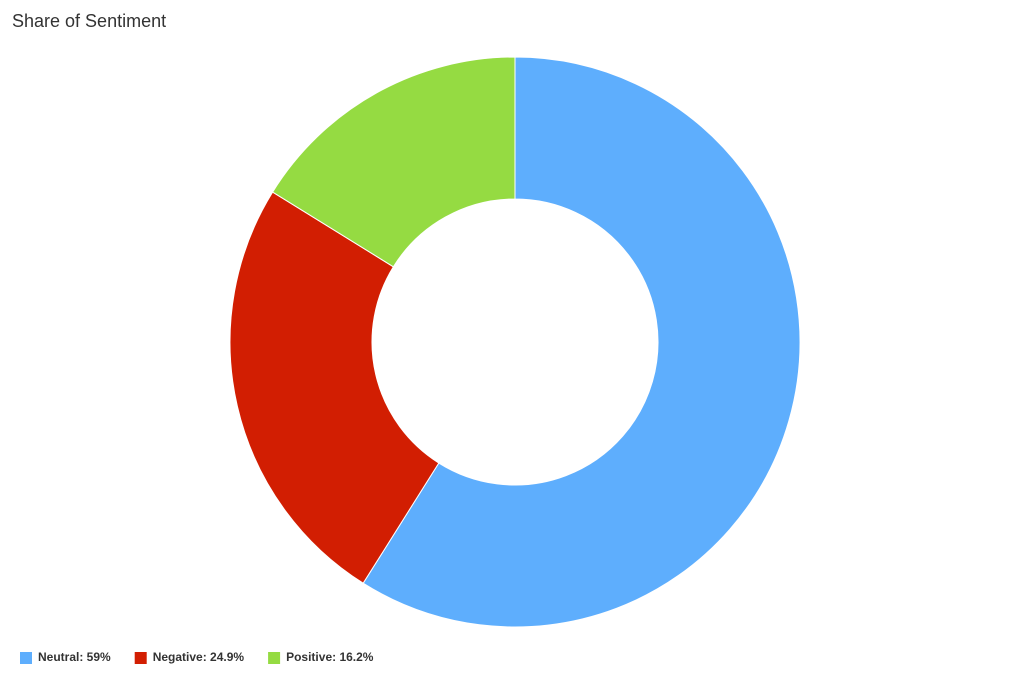 The image size is (1030, 687). What do you see at coordinates (89, 21) in the screenshot?
I see `chart-title: Share of Sentiment` at bounding box center [89, 21].